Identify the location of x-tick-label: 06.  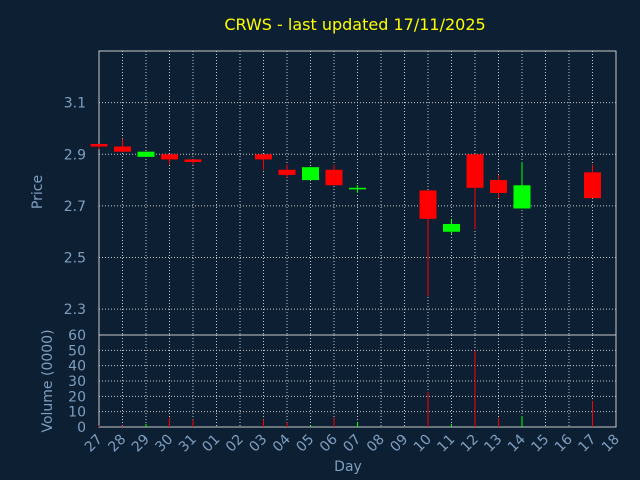
(329, 443).